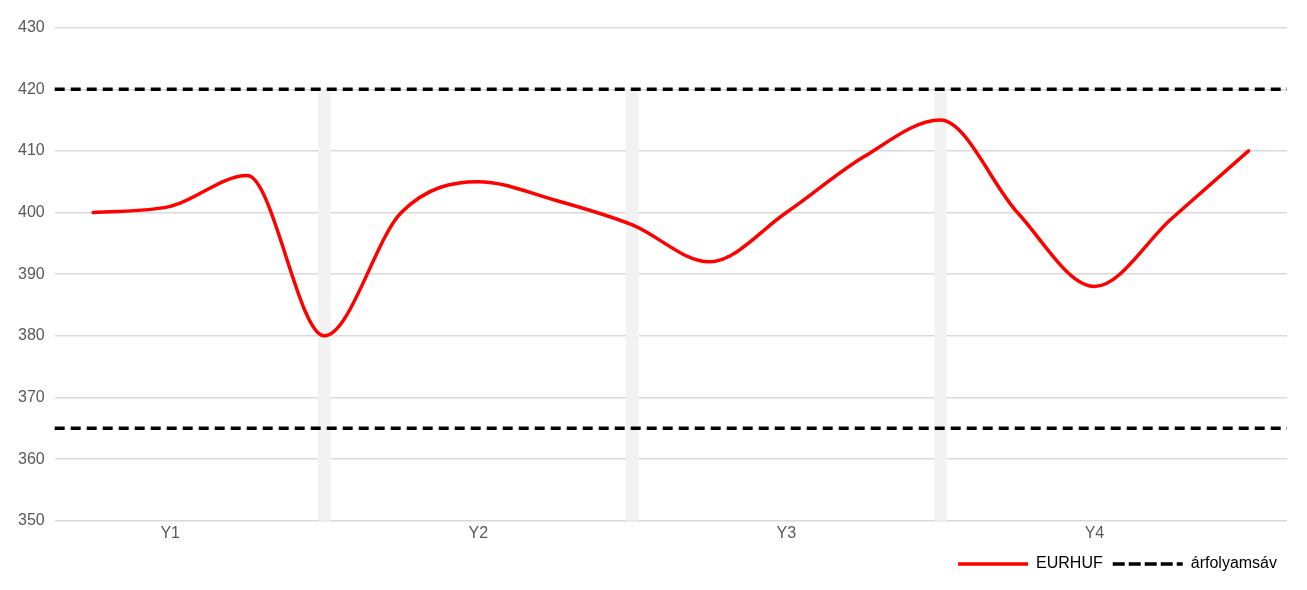 The height and width of the screenshot is (590, 1307). I want to click on y-tick-label: 370, so click(31, 396).